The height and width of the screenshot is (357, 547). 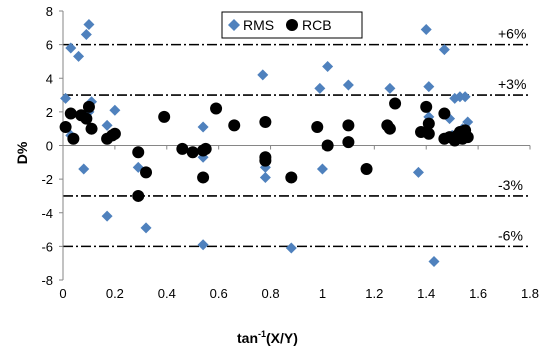 I want to click on reference-line-label: +6%, so click(x=512, y=34).